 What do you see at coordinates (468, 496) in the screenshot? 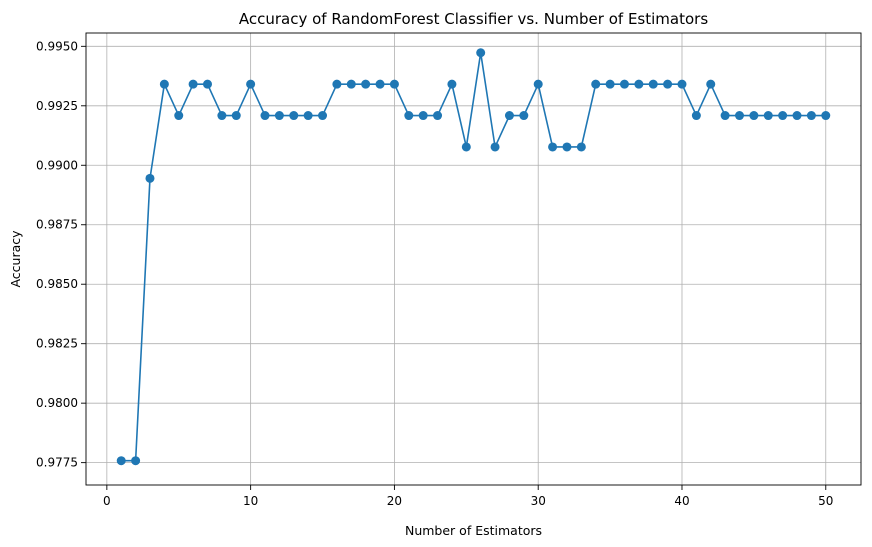
I see `x-axis-ticks: 0 10 20 30 40 50` at bounding box center [468, 496].